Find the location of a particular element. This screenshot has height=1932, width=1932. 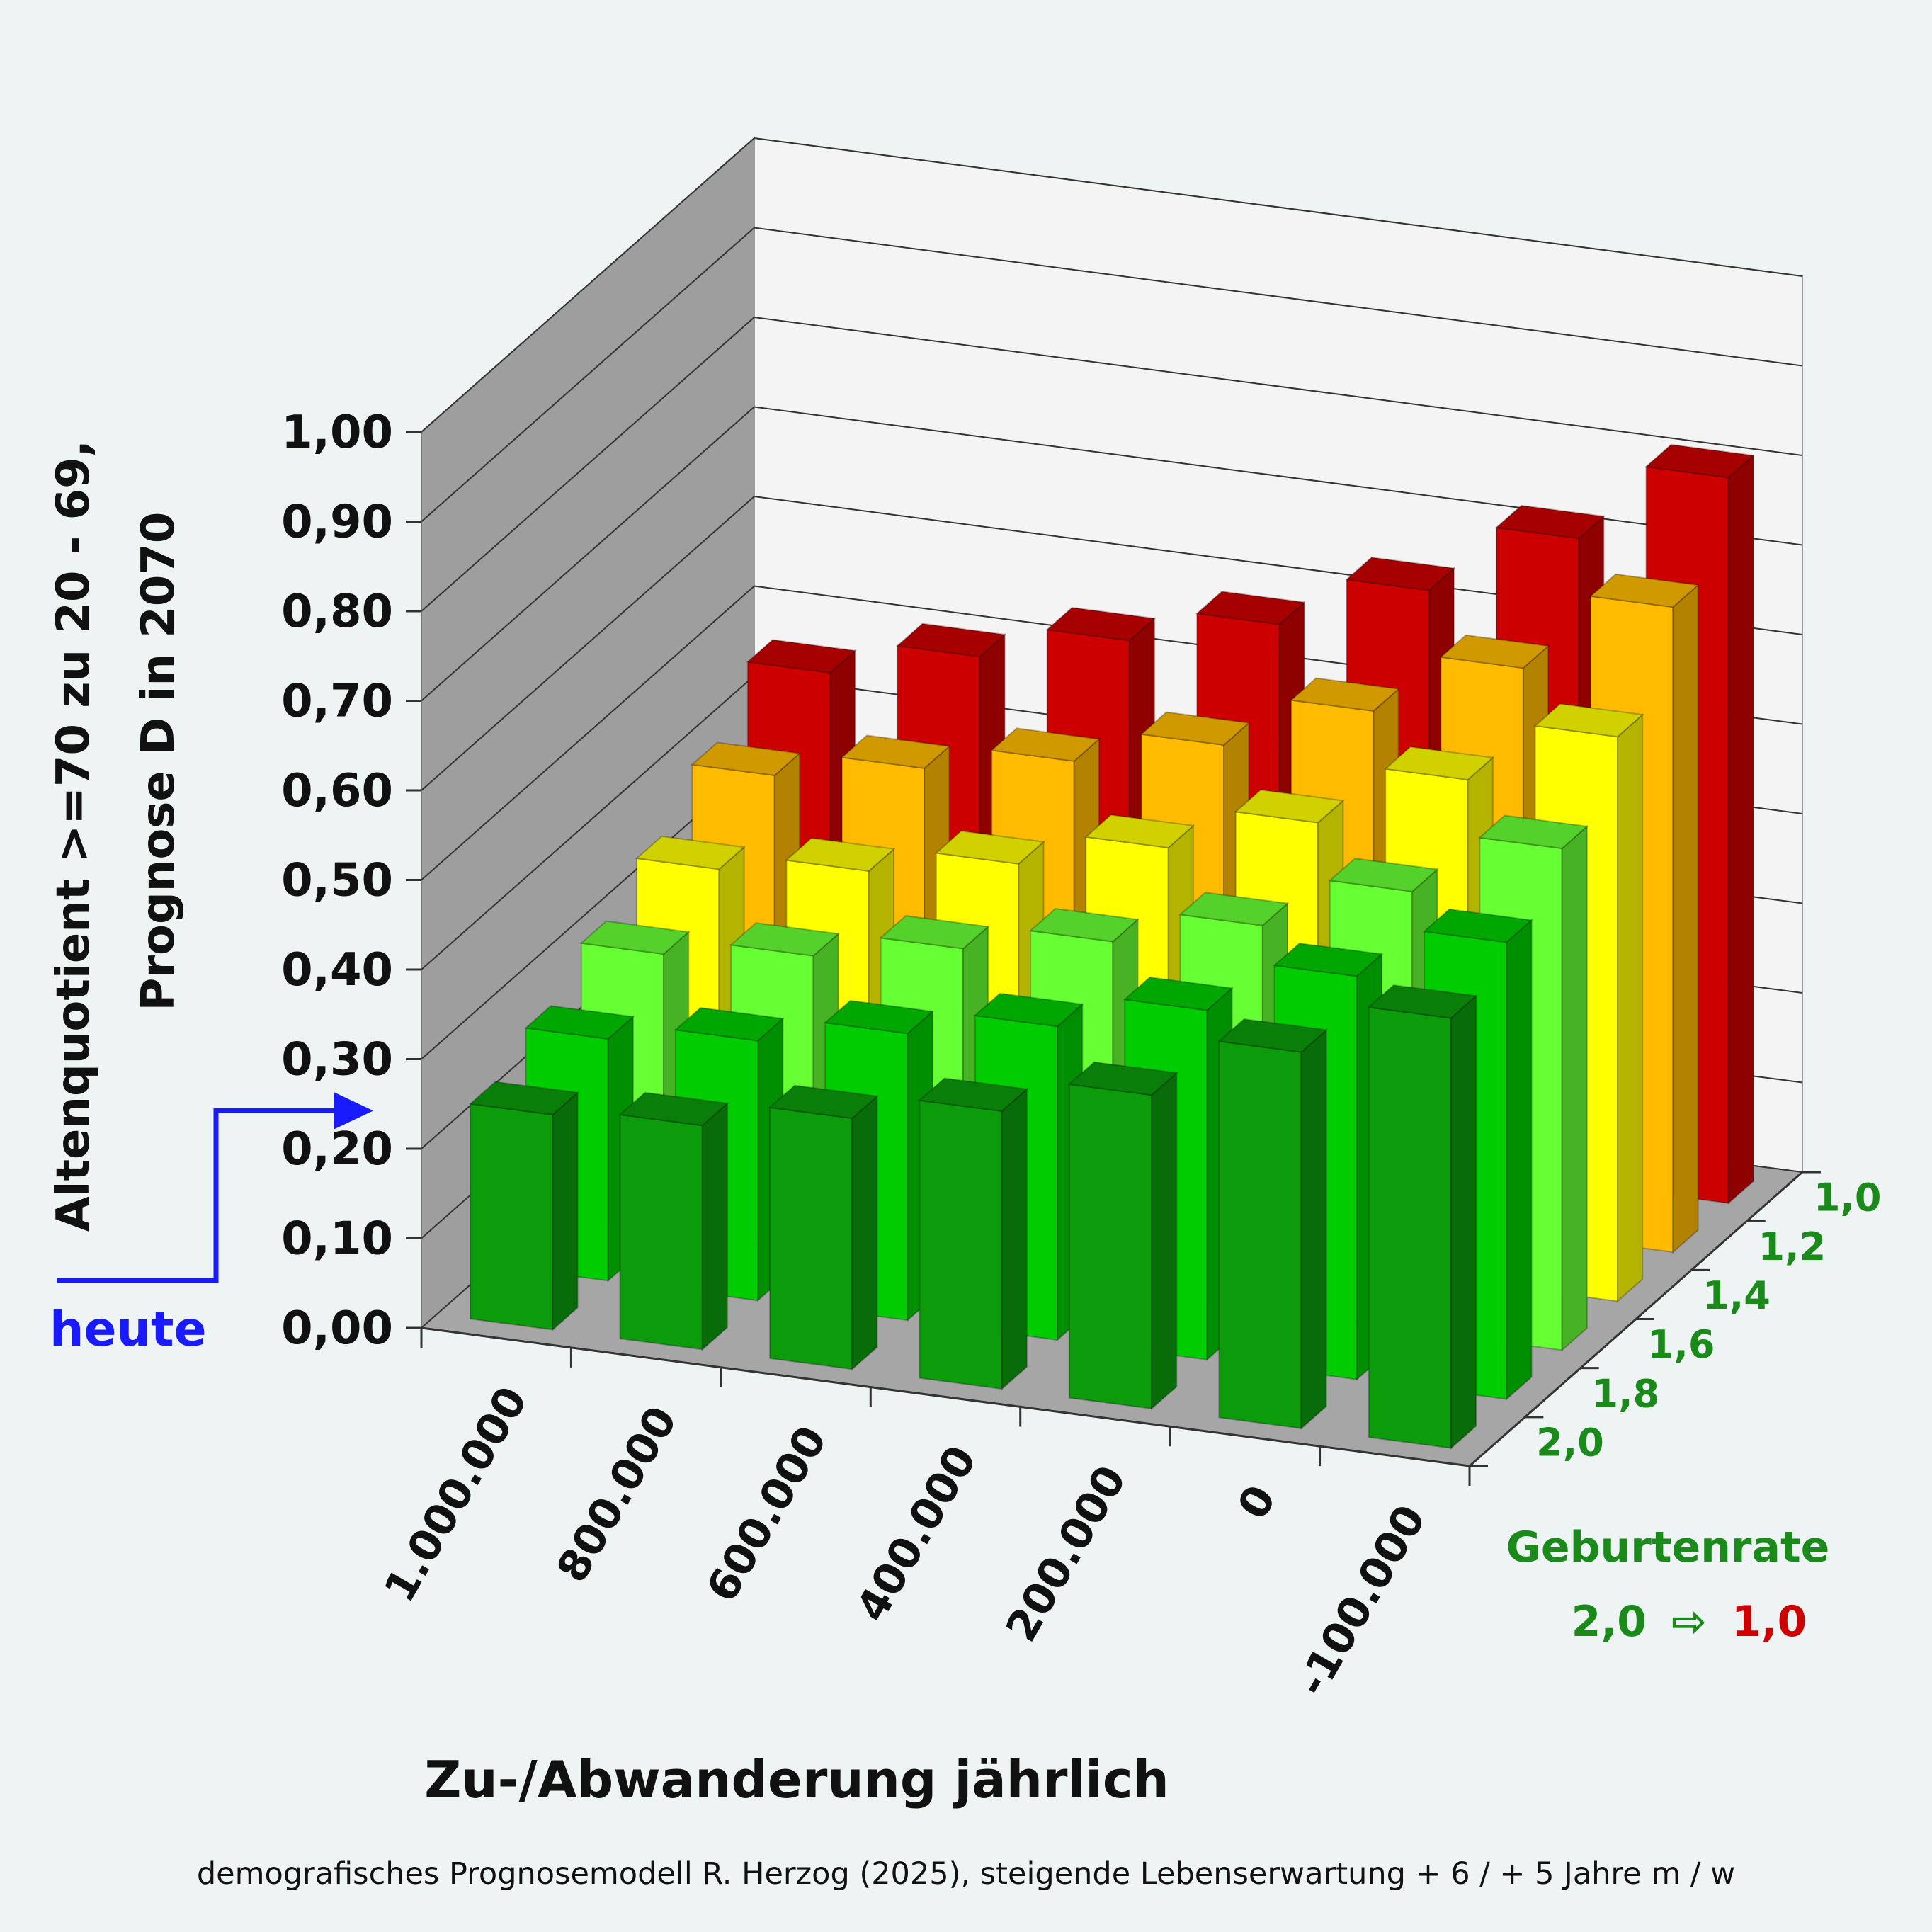

z-tick-label: 1,2 is located at coordinates (1792, 1246).